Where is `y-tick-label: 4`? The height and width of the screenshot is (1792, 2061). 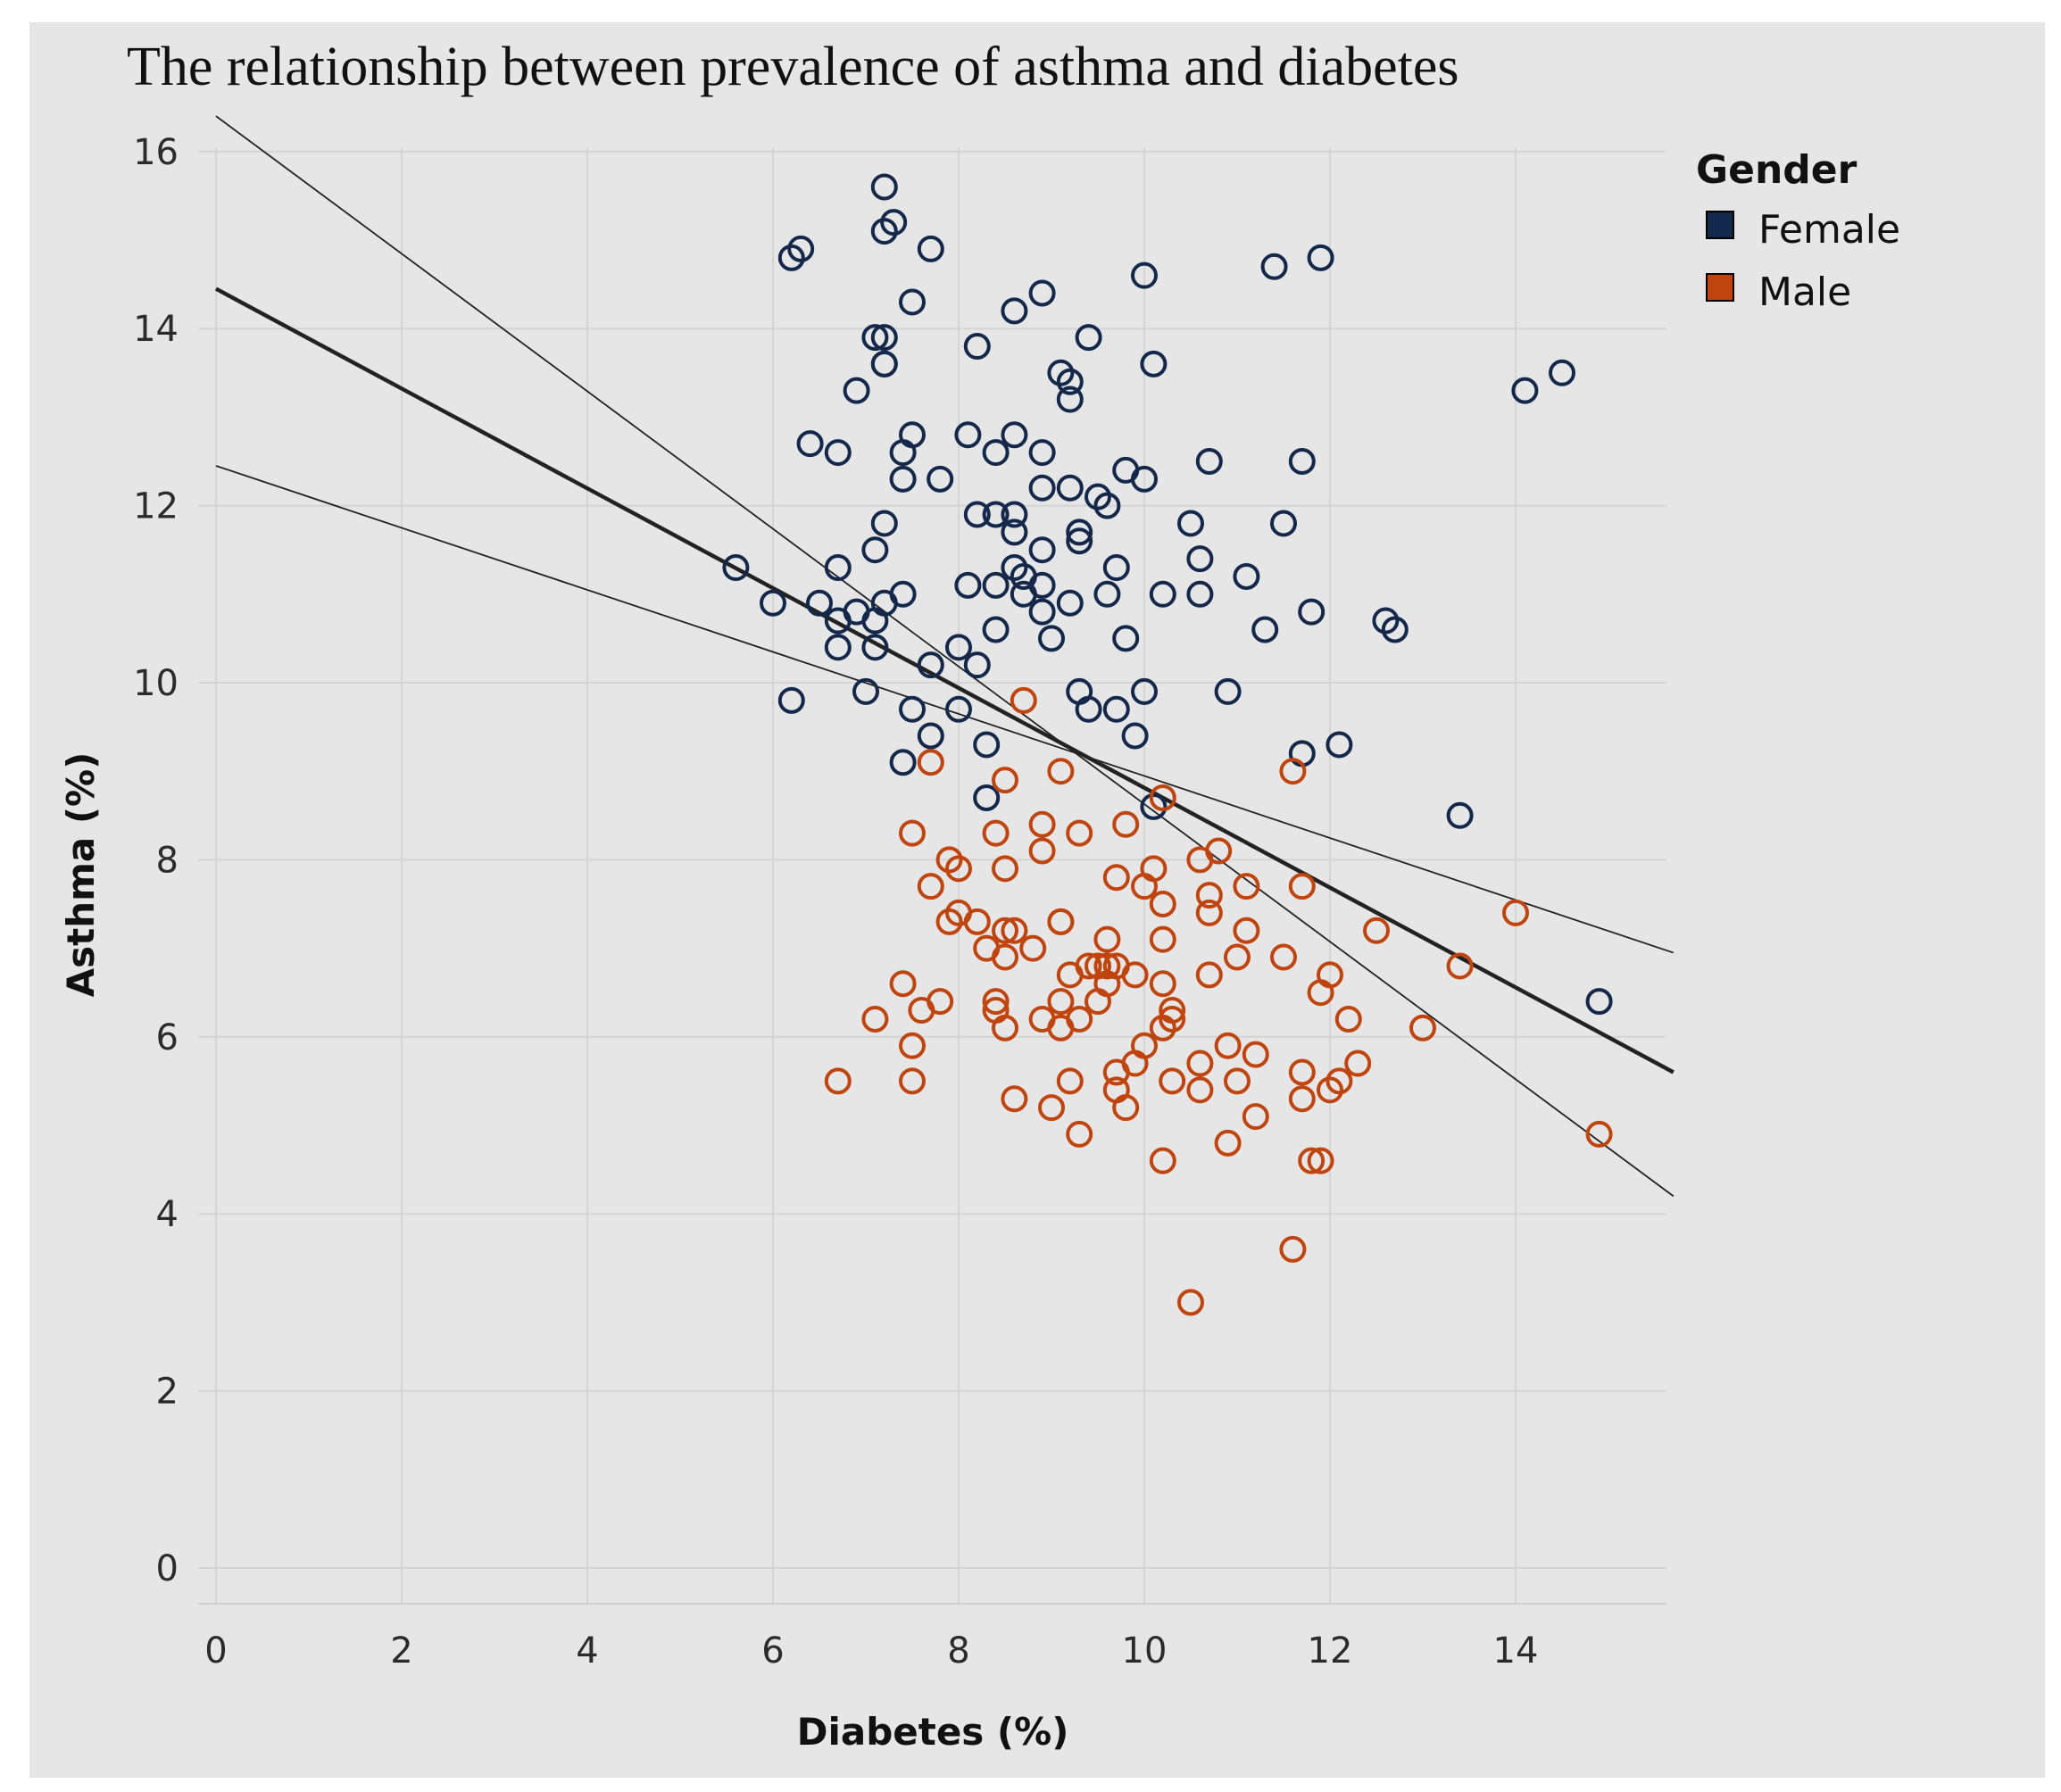 y-tick-label: 4 is located at coordinates (167, 1214).